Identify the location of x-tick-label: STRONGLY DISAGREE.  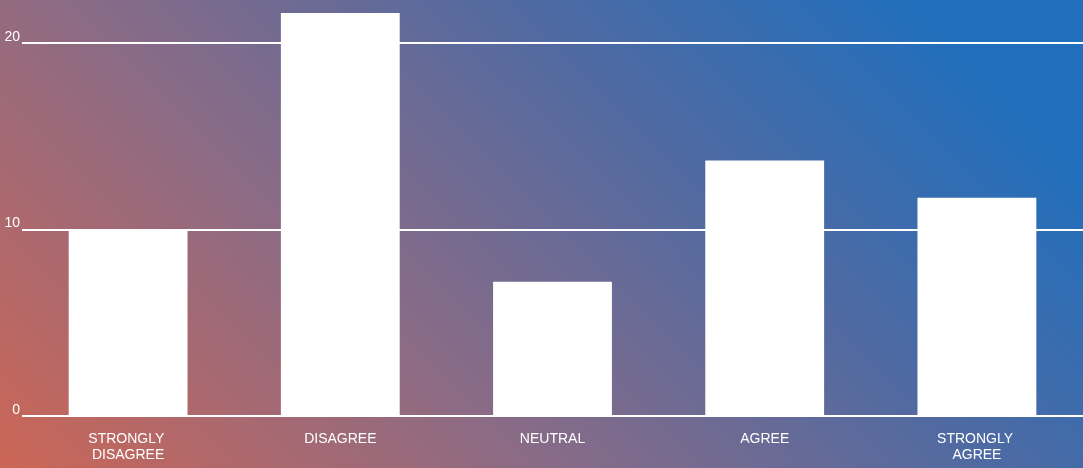
(128, 446).